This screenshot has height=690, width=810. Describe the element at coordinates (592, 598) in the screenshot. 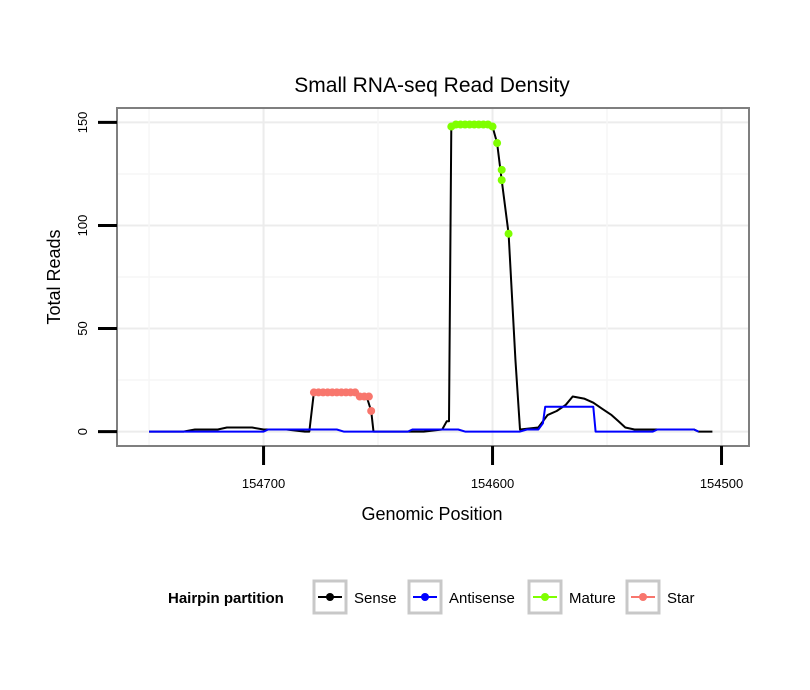

I see `legend-label-mature: Mature` at that location.